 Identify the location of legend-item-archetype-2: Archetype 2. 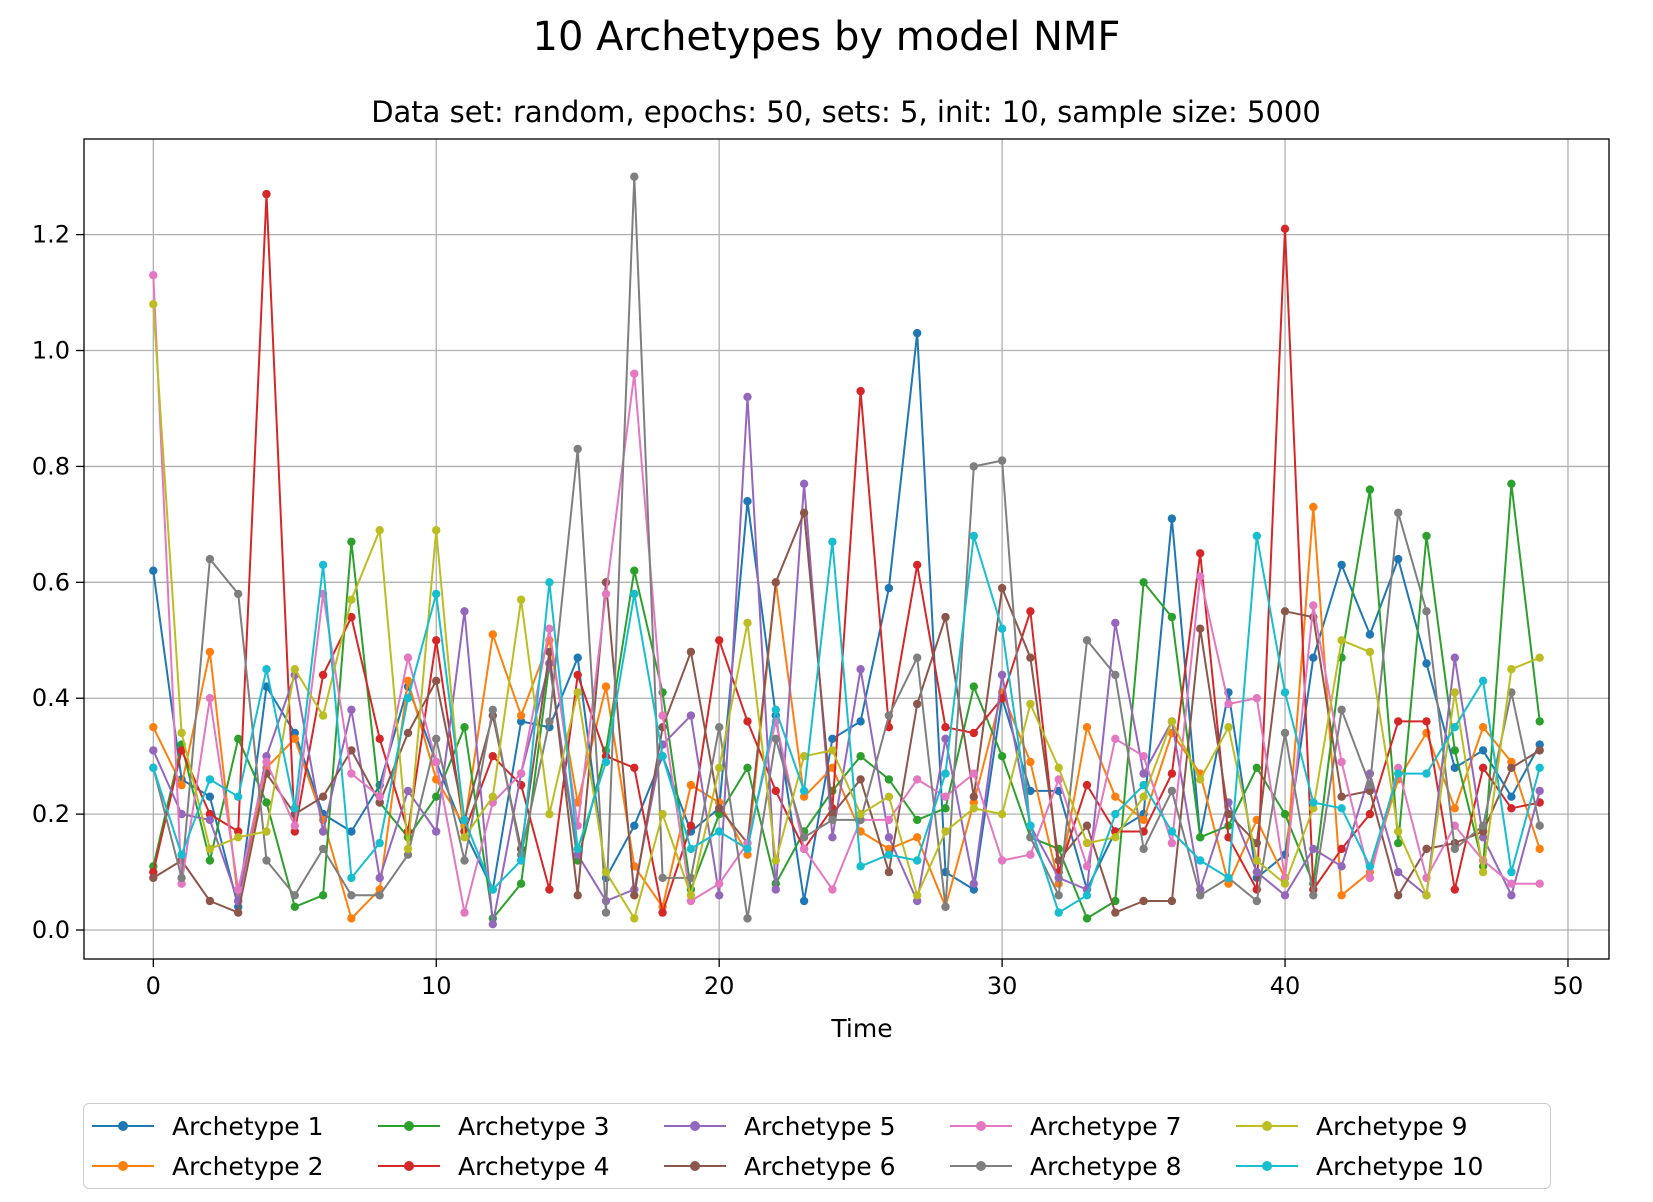
(206, 1166).